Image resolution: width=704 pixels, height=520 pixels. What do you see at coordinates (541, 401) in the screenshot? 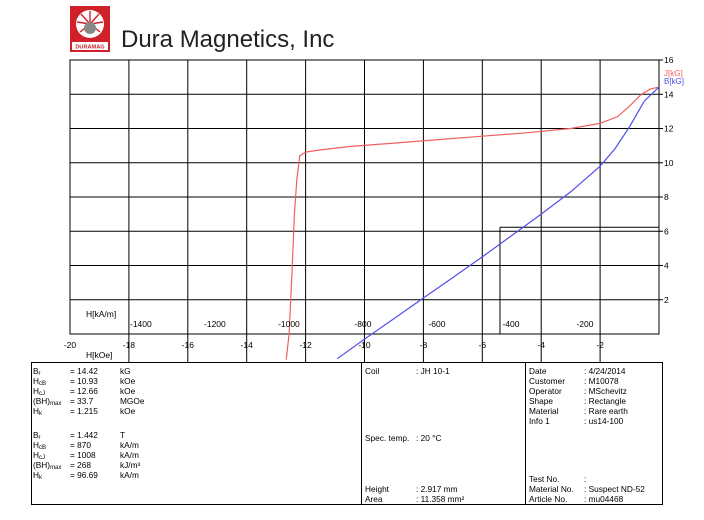
I see `shape-label: Shape` at bounding box center [541, 401].